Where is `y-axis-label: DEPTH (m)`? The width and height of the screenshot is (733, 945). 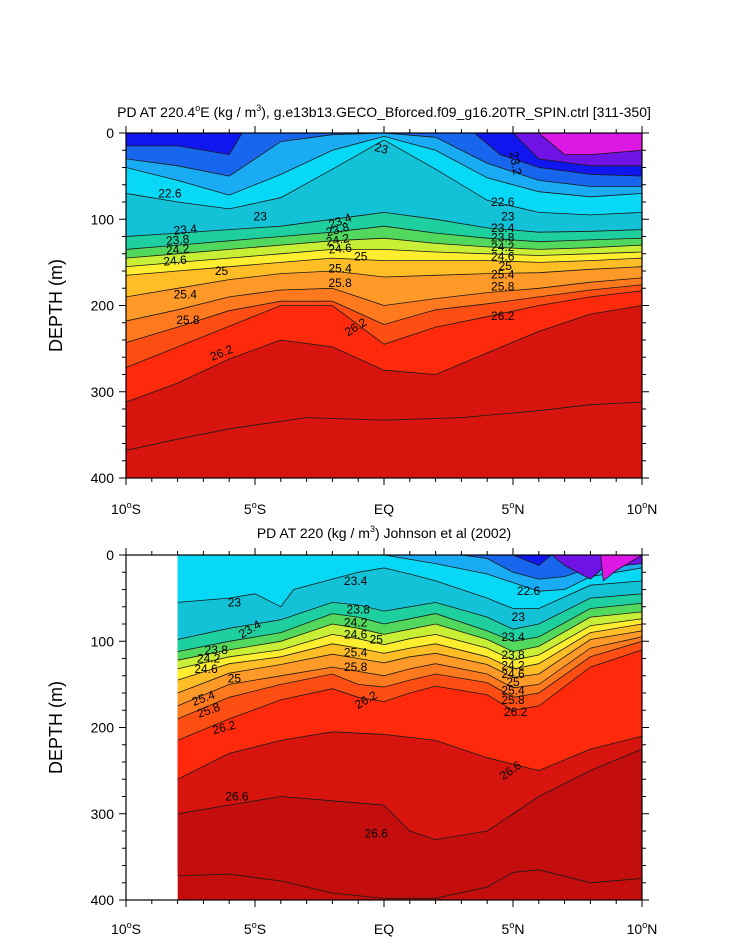 y-axis-label: DEPTH (m) is located at coordinates (56, 727).